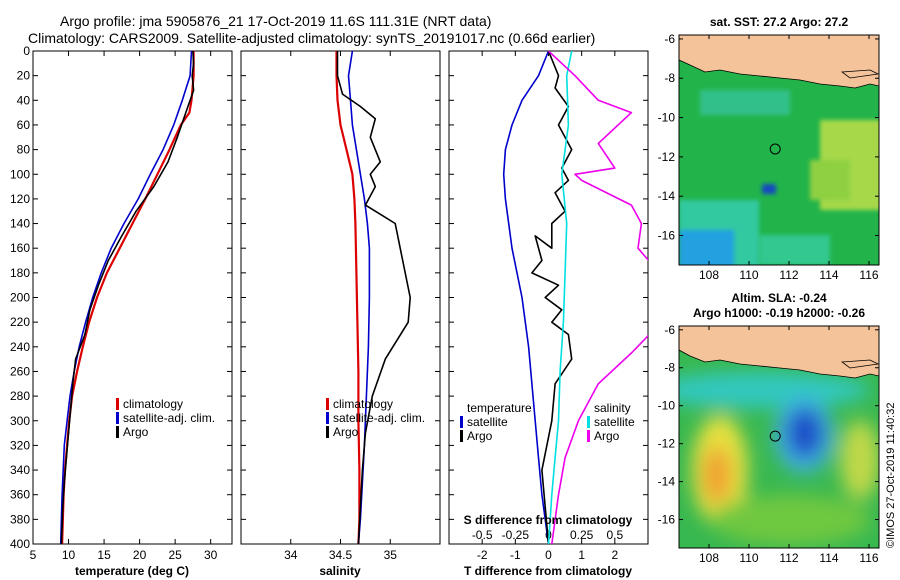 The height and width of the screenshot is (580, 900). What do you see at coordinates (132, 571) in the screenshot?
I see `temperature-xlabel: temperature (deg C)` at bounding box center [132, 571].